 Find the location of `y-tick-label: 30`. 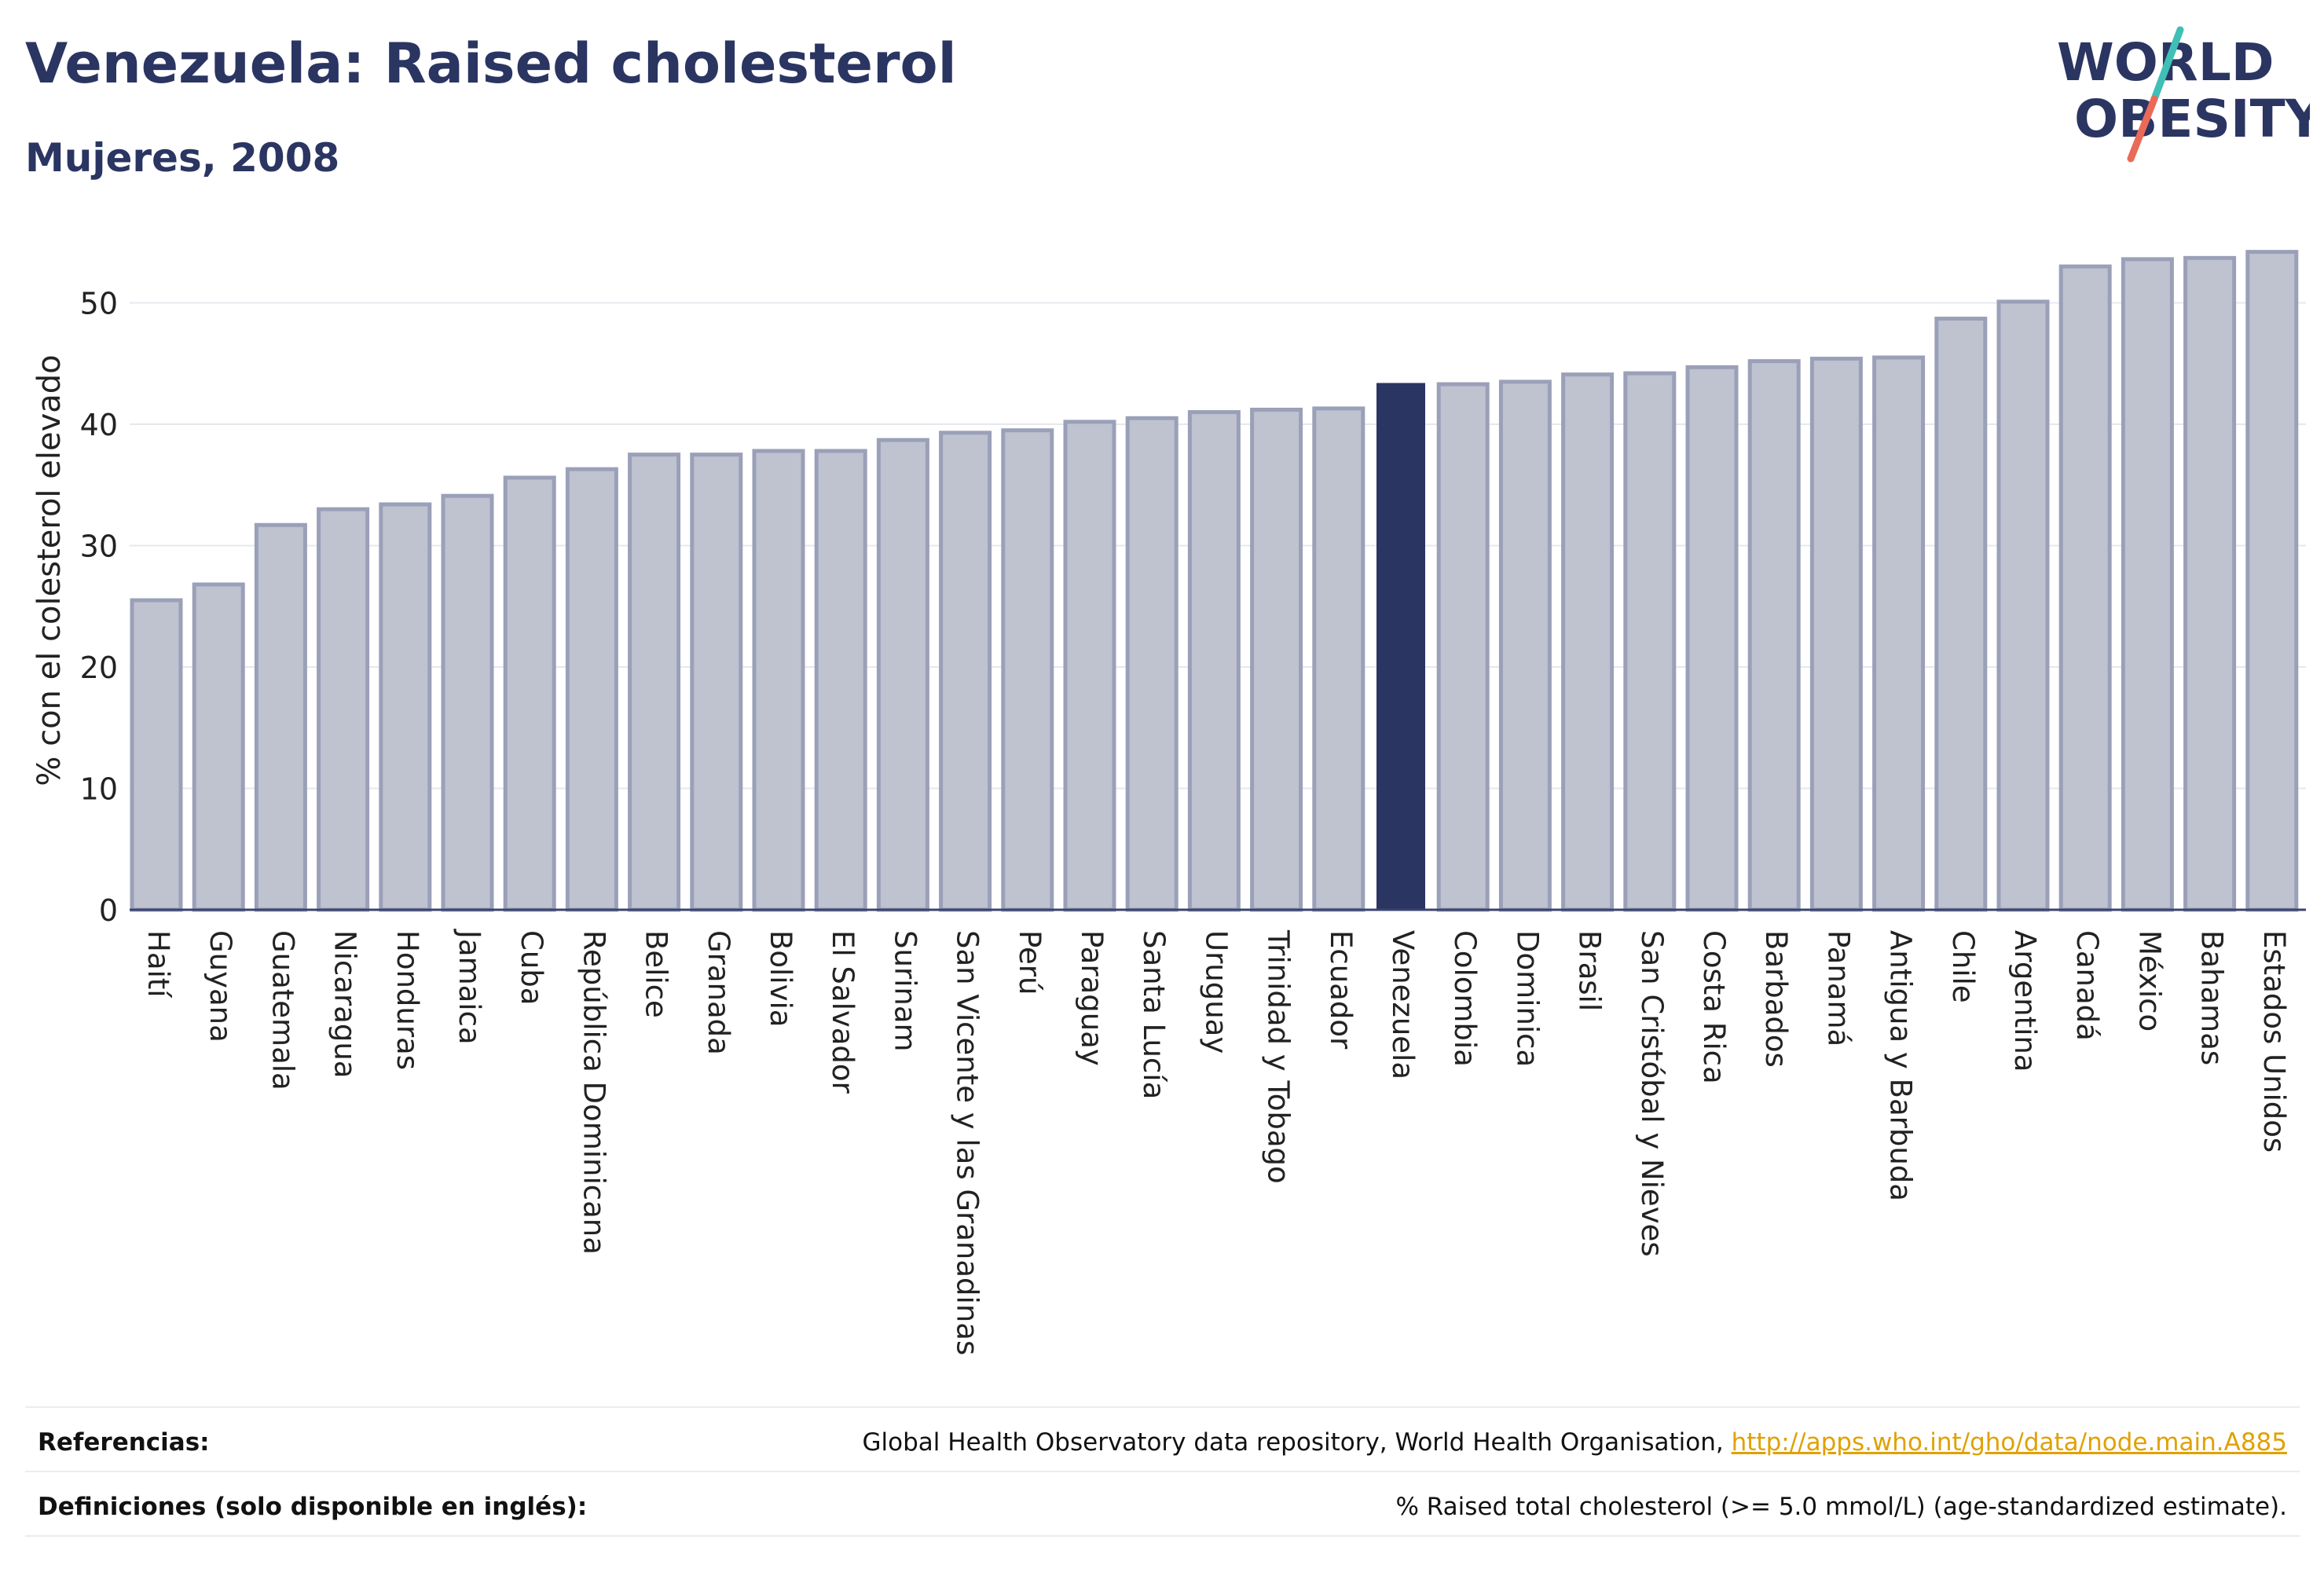

y-tick-label: 30 is located at coordinates (99, 547).